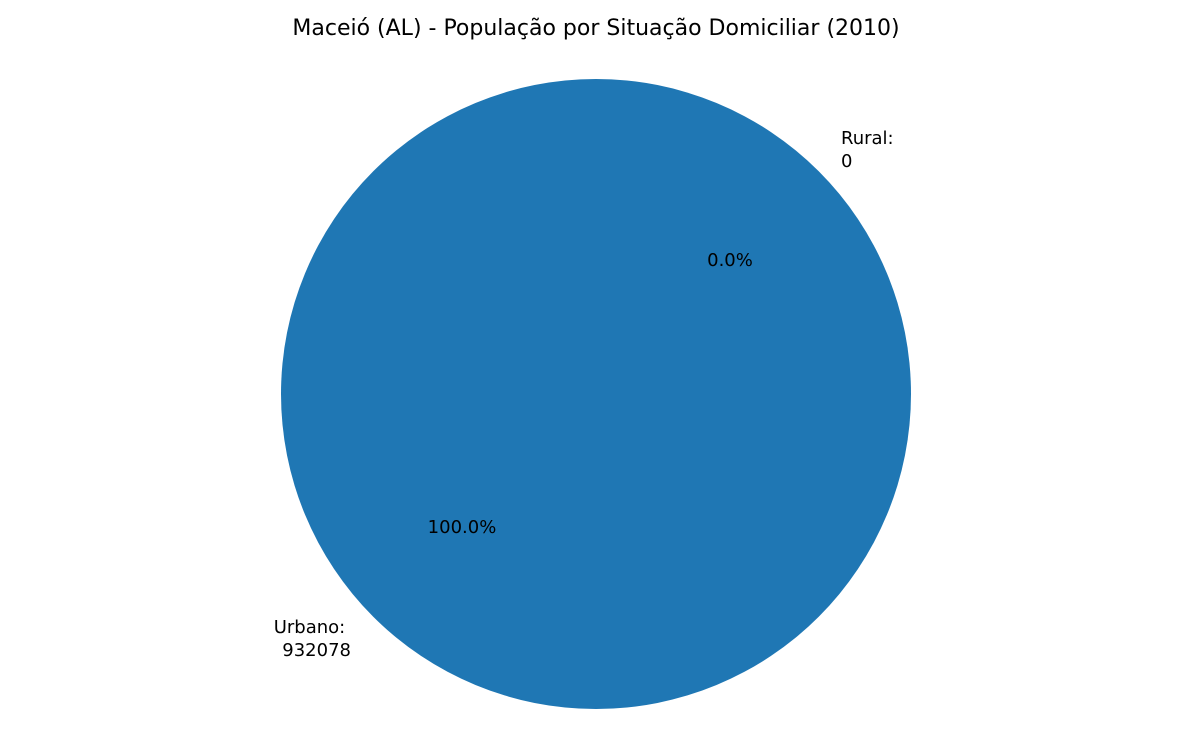 The height and width of the screenshot is (756, 1192). I want to click on slice-percent-rural: 0.0%, so click(730, 260).